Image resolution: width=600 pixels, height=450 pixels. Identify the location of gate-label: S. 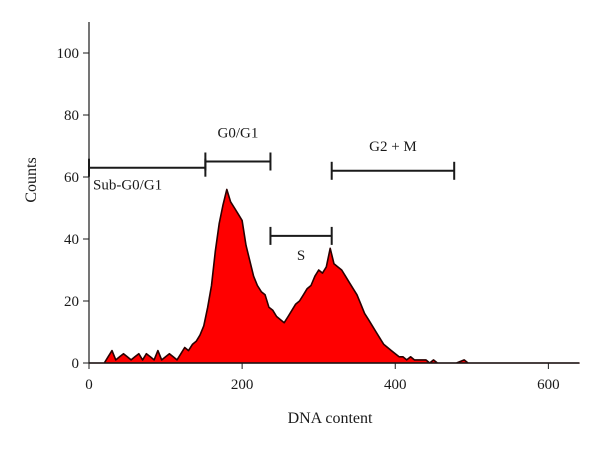
(301, 256).